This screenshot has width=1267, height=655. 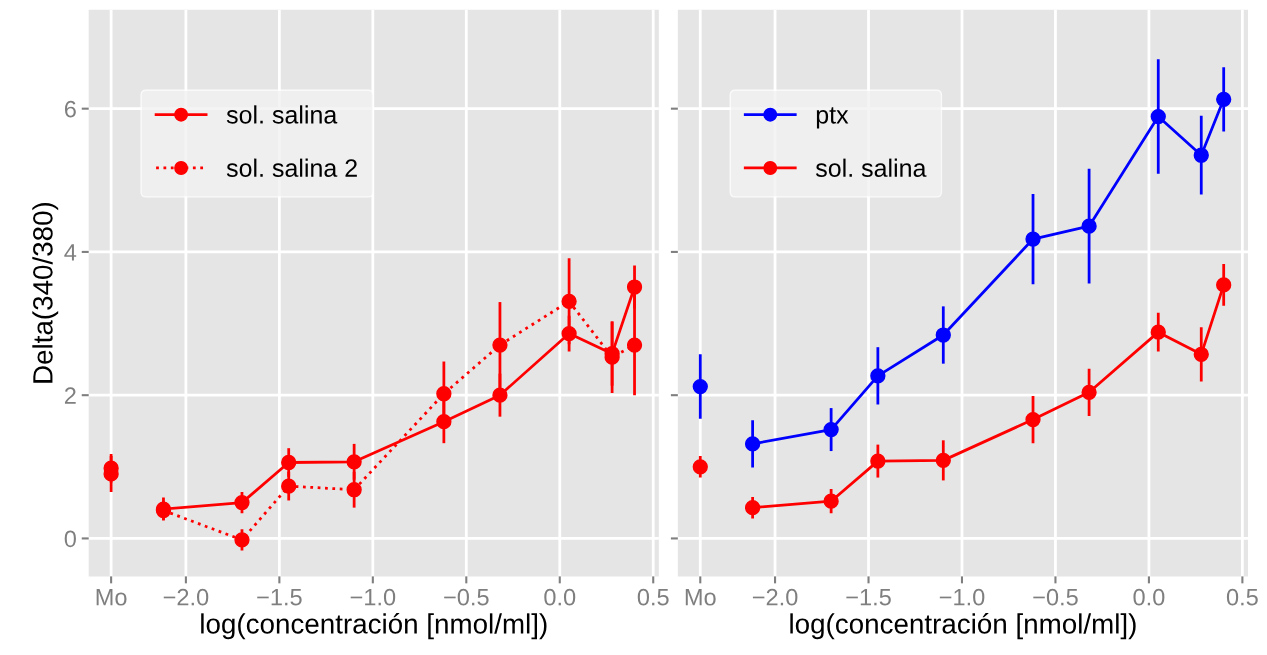 What do you see at coordinates (70, 395) in the screenshot?
I see `y-tick-label: 2` at bounding box center [70, 395].